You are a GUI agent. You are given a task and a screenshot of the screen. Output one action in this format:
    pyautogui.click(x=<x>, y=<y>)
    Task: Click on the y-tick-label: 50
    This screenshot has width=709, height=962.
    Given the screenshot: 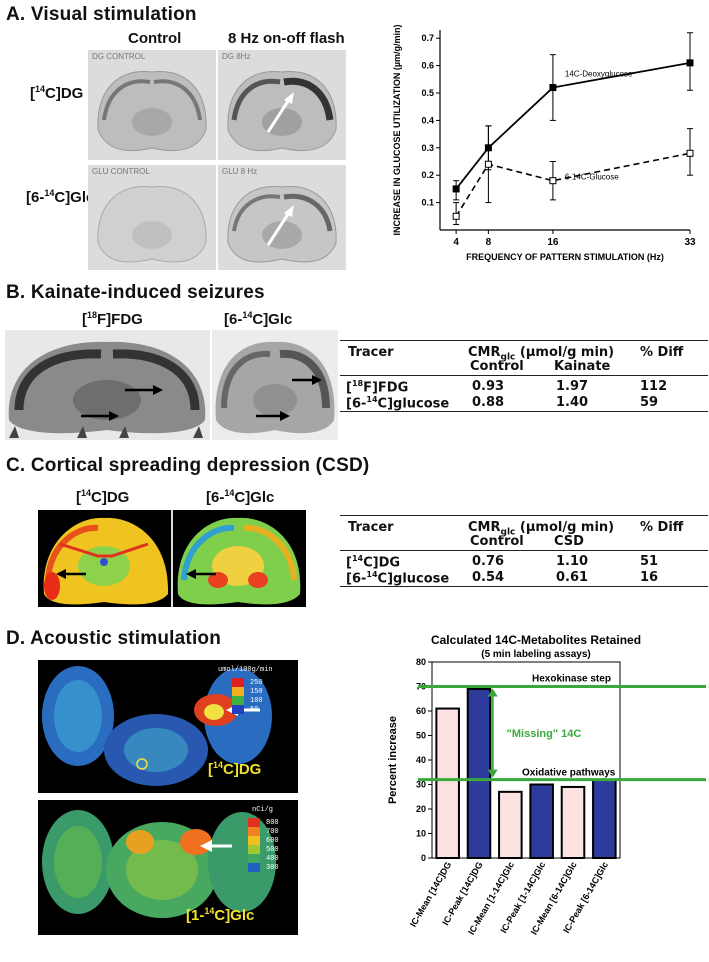 What is the action you would take?
    pyautogui.click(x=421, y=736)
    